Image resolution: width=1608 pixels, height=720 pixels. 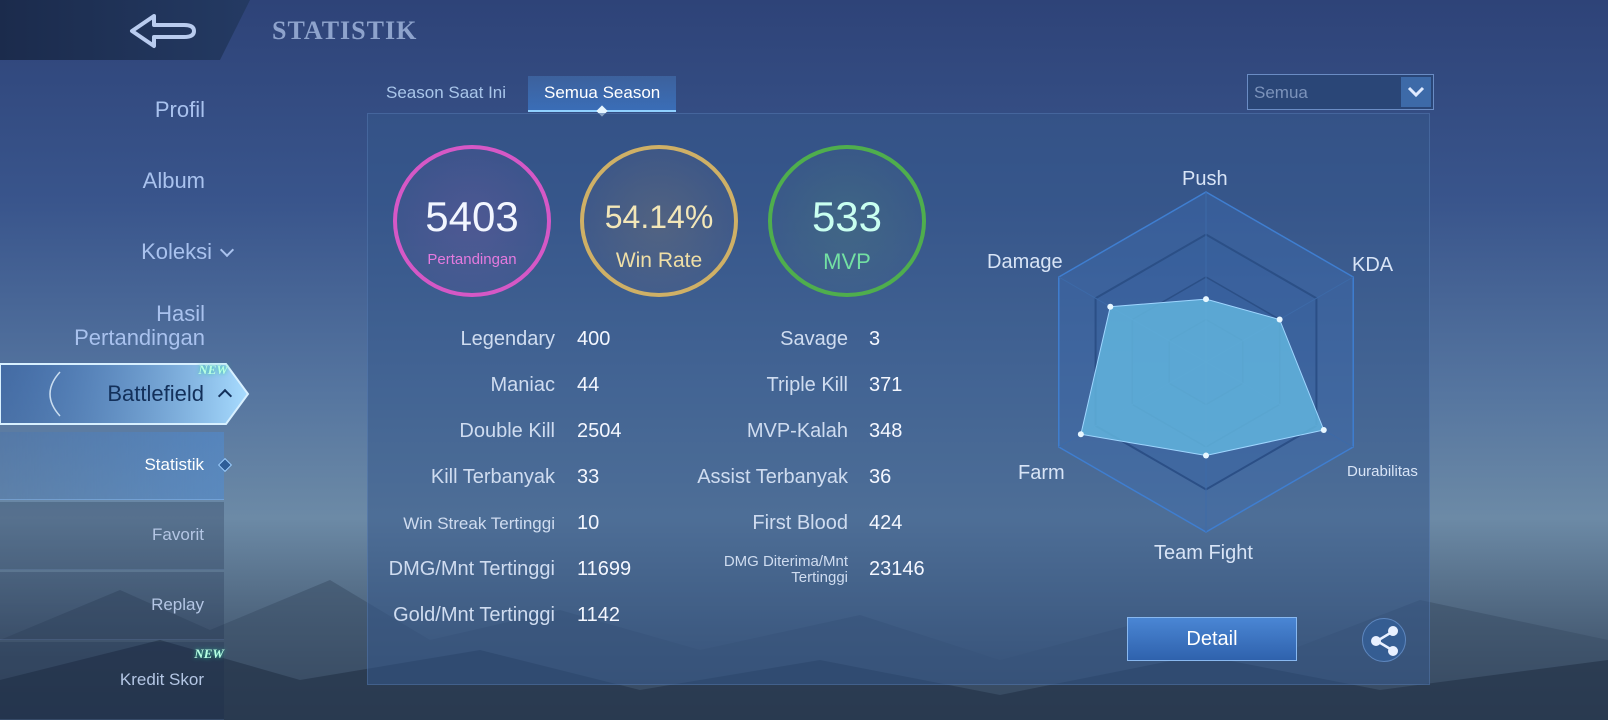 What do you see at coordinates (594, 339) in the screenshot?
I see `stat-value: 400` at bounding box center [594, 339].